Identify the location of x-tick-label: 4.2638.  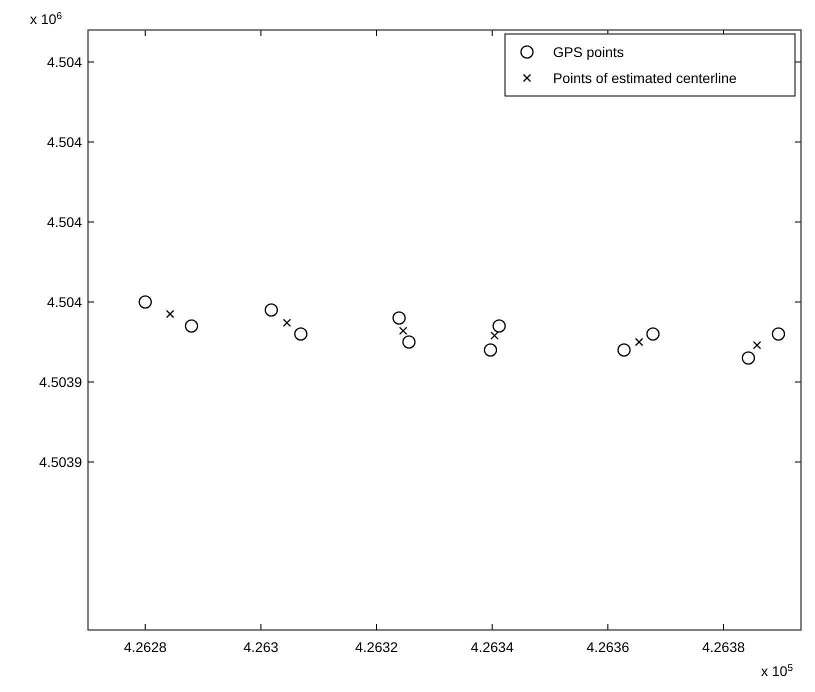
(724, 647).